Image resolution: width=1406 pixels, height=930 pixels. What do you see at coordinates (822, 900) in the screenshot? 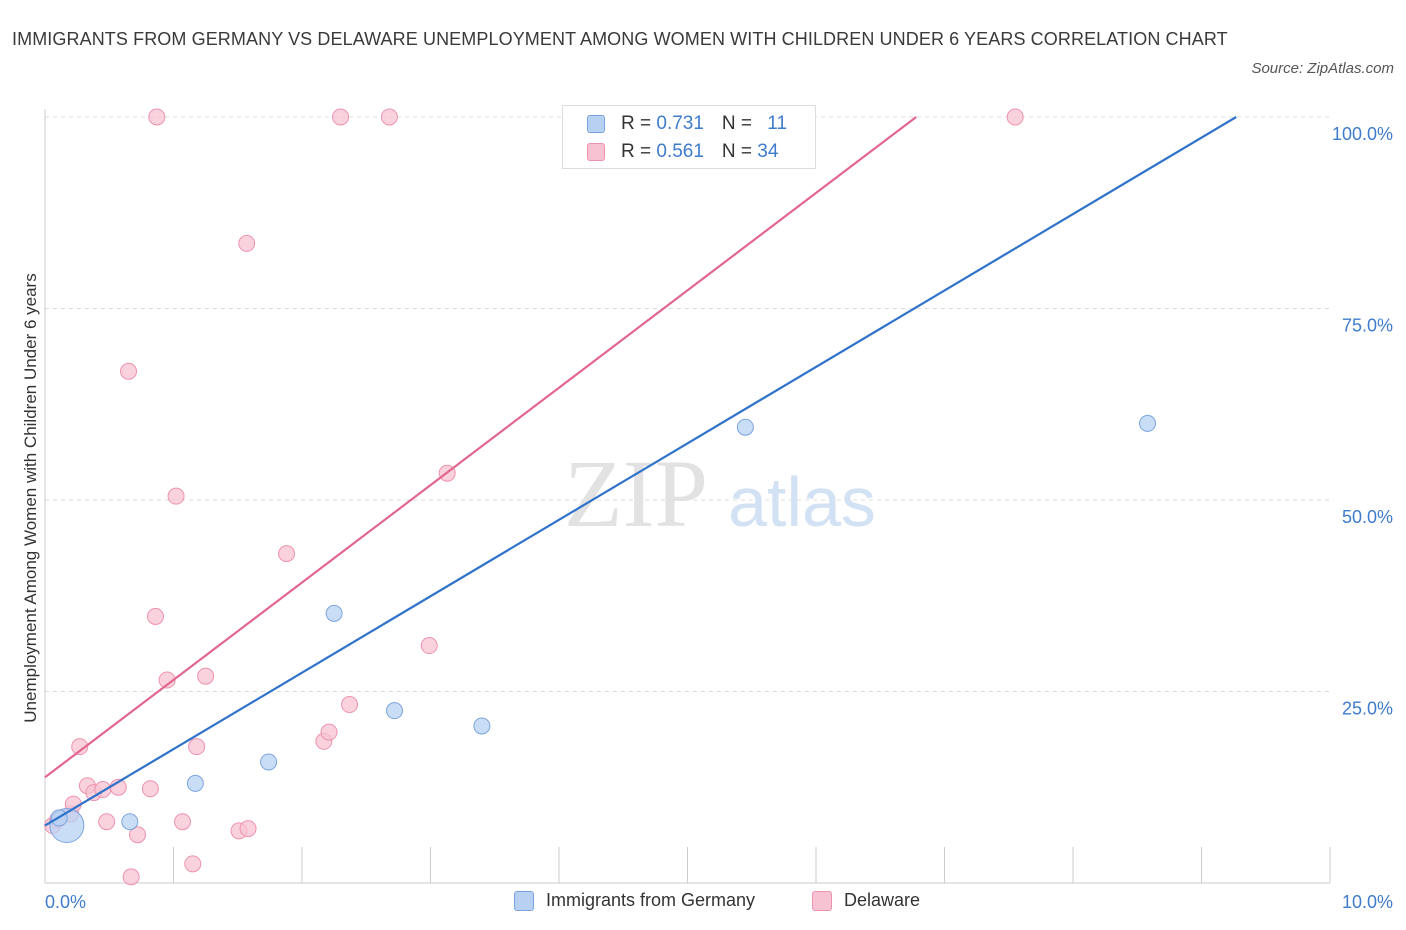
I see `legend-delaware-swatch` at bounding box center [822, 900].